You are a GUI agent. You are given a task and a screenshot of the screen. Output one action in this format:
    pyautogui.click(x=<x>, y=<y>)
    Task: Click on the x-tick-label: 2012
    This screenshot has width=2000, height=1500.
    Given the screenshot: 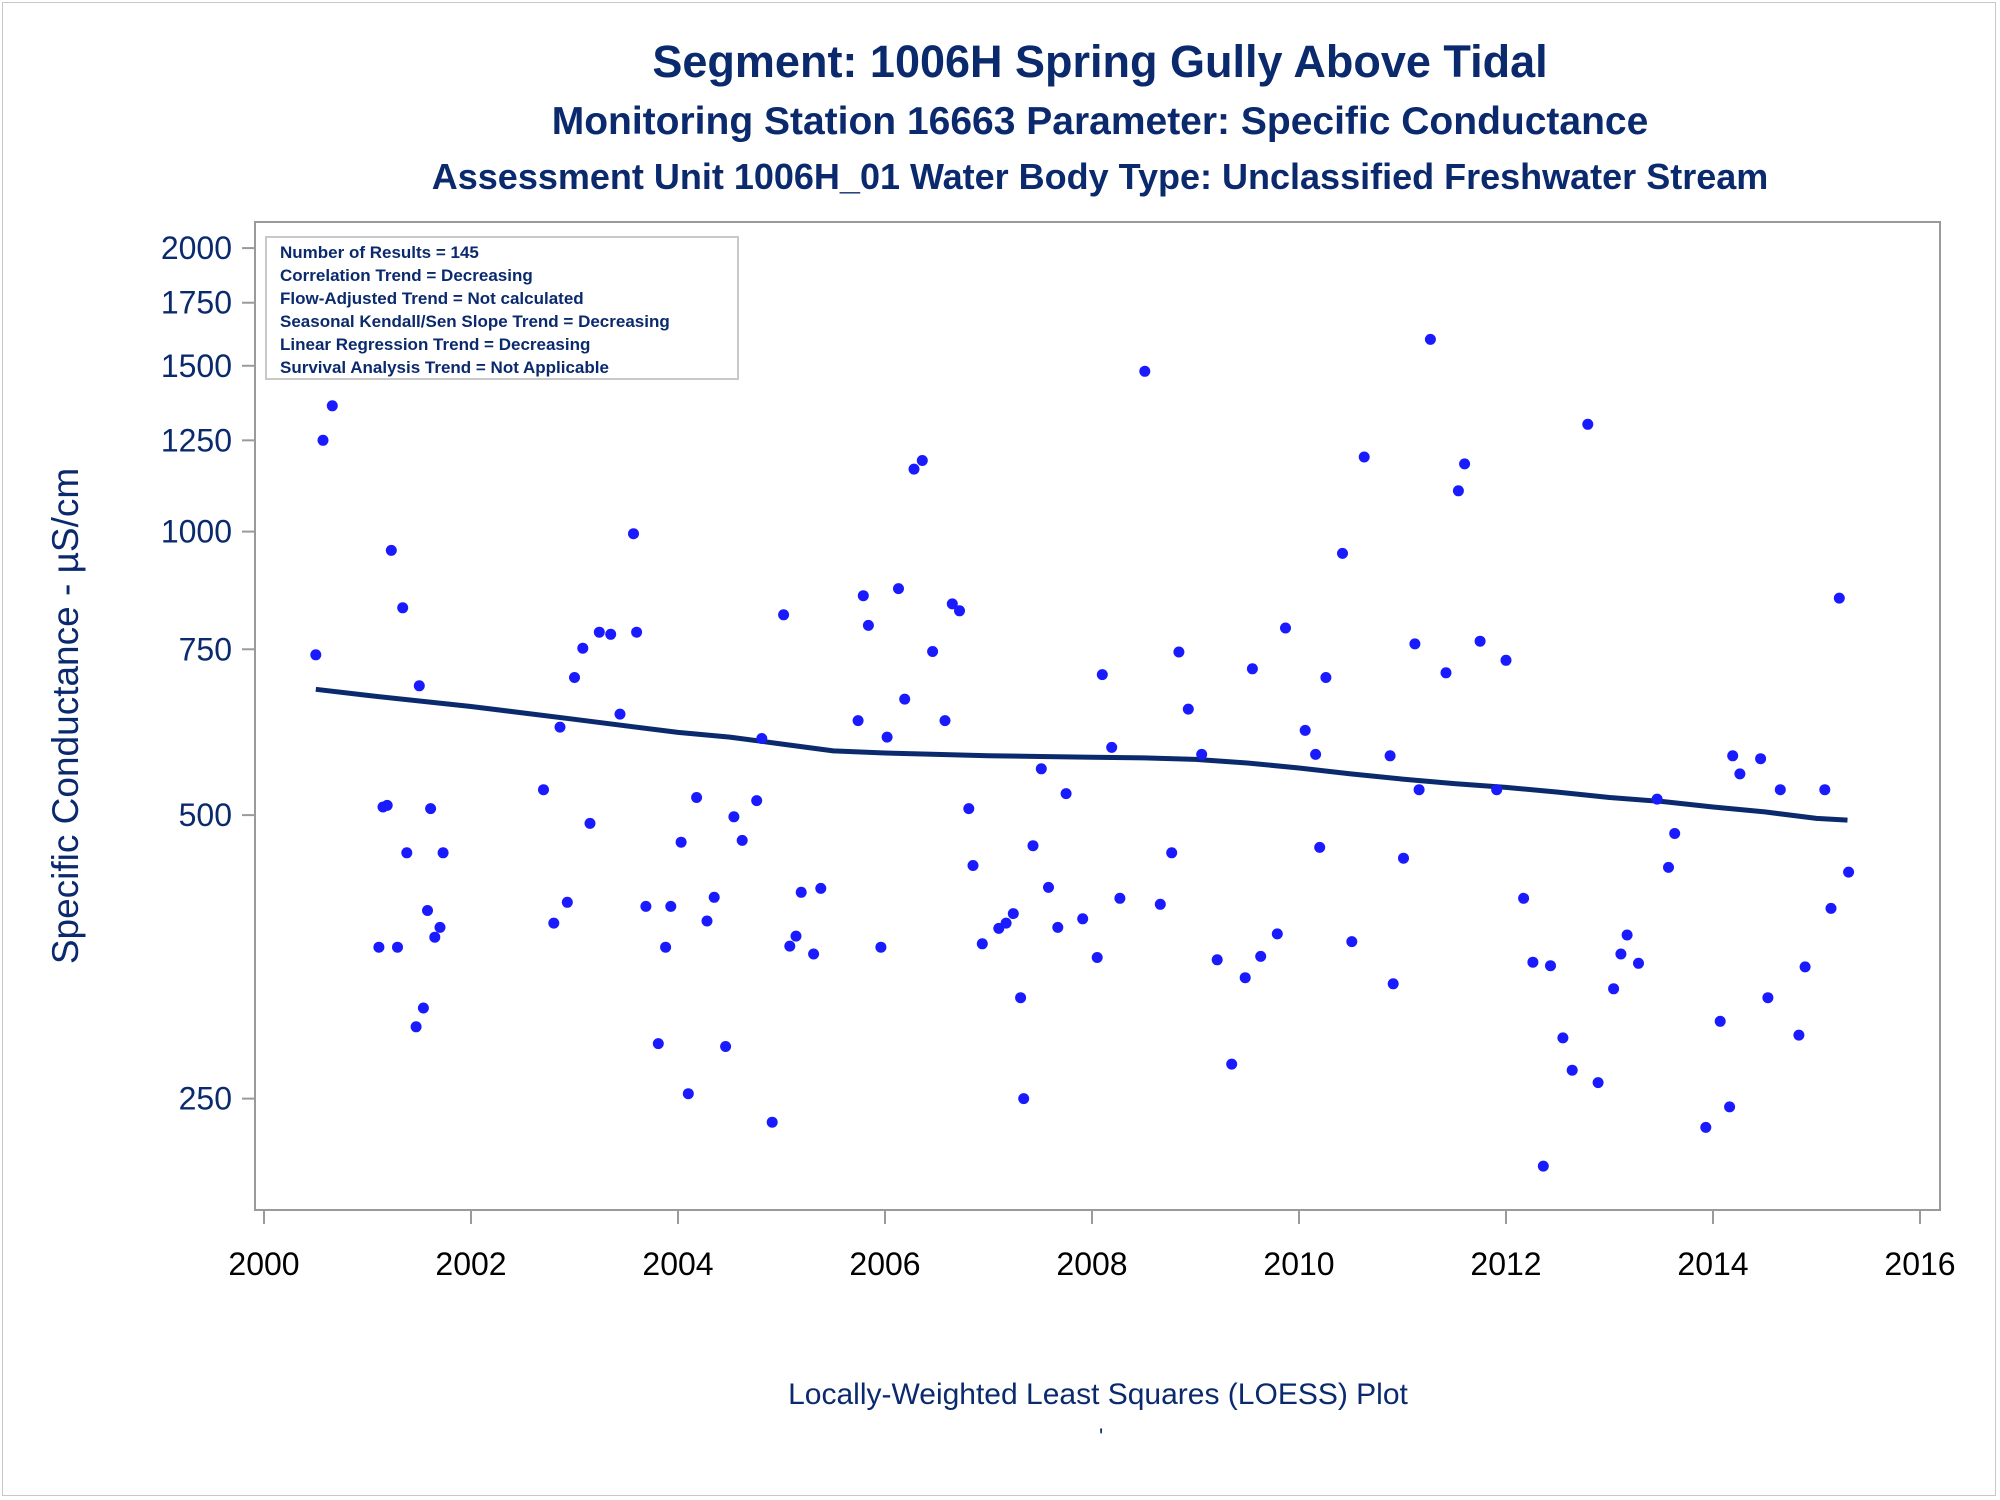 What is the action you would take?
    pyautogui.click(x=1505, y=1264)
    